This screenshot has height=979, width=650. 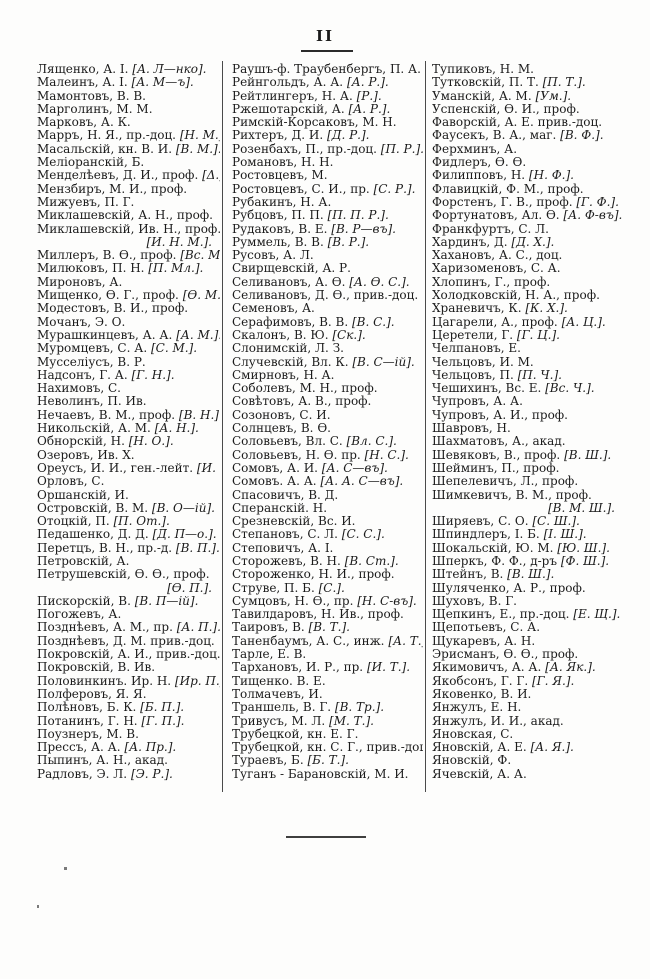 I want to click on entry-name: Русовъ, А. Л., so click(x=273, y=255).